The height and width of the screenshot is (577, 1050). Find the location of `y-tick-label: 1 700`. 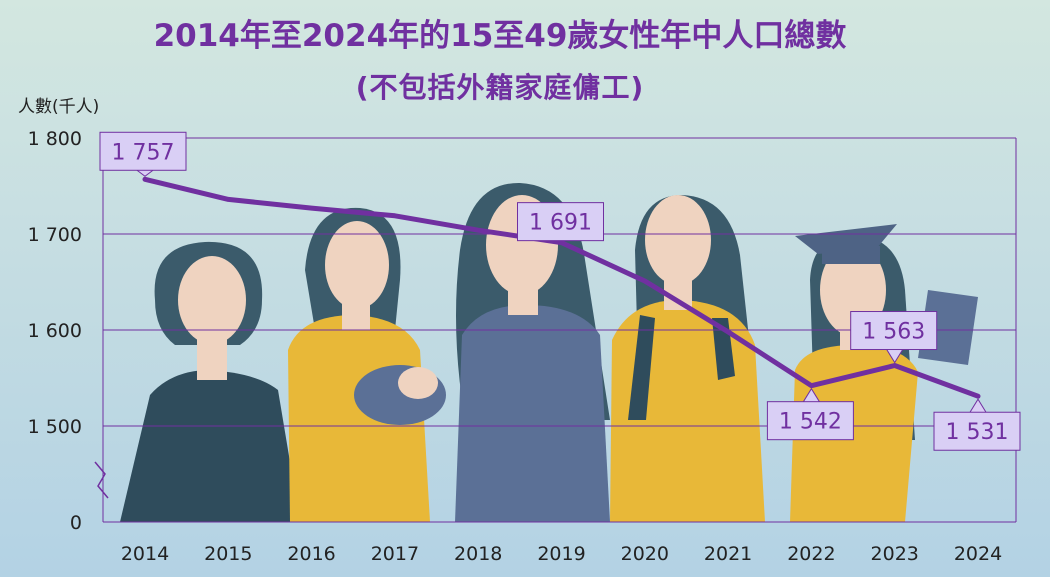

y-tick-label: 1 700 is located at coordinates (55, 235).